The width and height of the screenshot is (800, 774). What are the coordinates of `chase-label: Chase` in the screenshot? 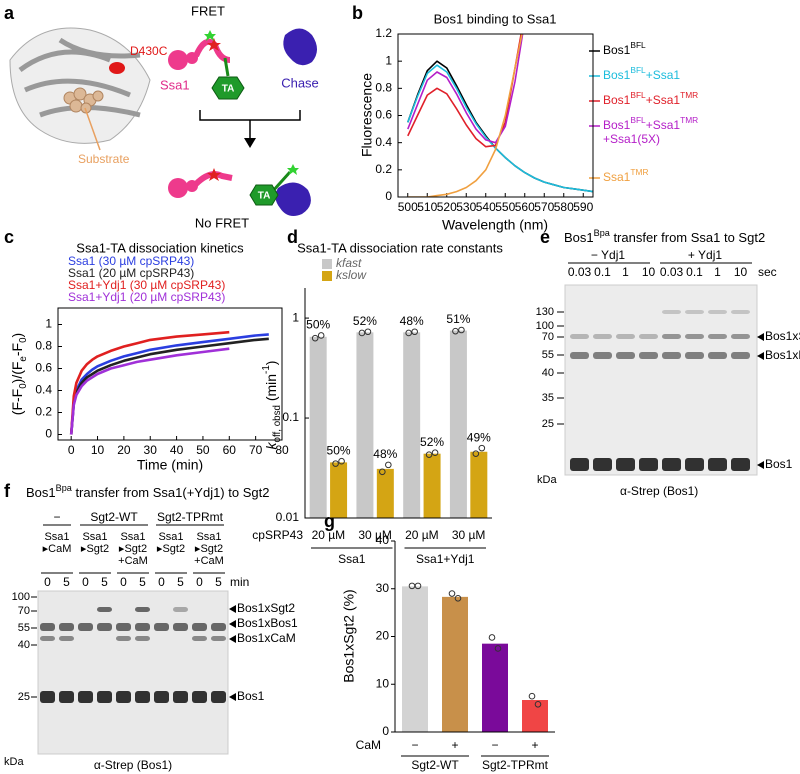 It's located at (300, 82).